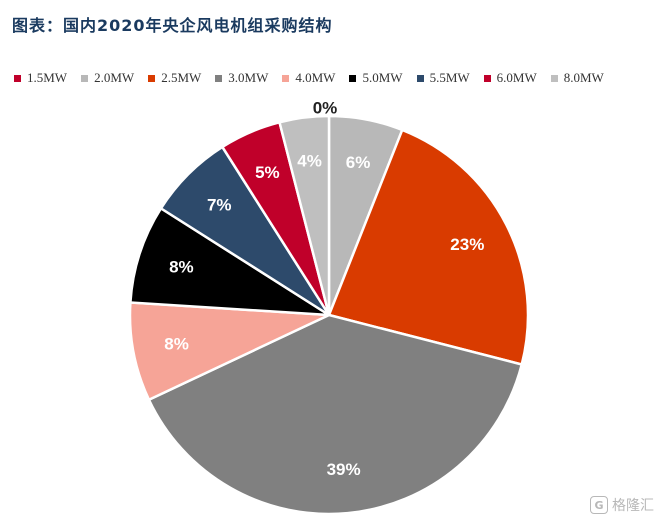  What do you see at coordinates (181, 77) in the screenshot?
I see `legend-label: 2.5MW` at bounding box center [181, 77].